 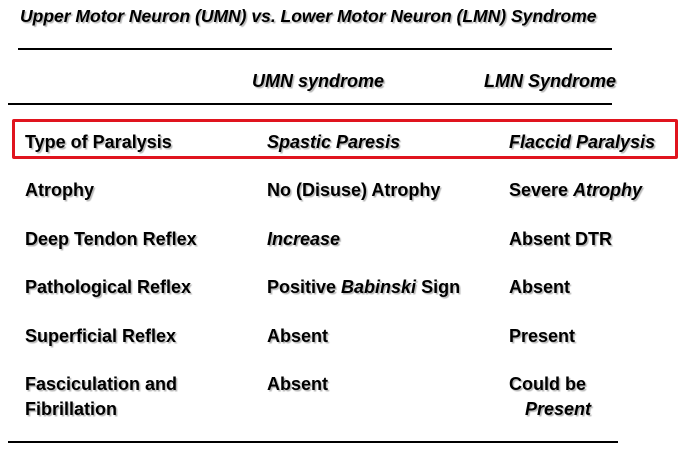 I want to click on lmn-atrophy-prefix: Severe, so click(x=541, y=190).